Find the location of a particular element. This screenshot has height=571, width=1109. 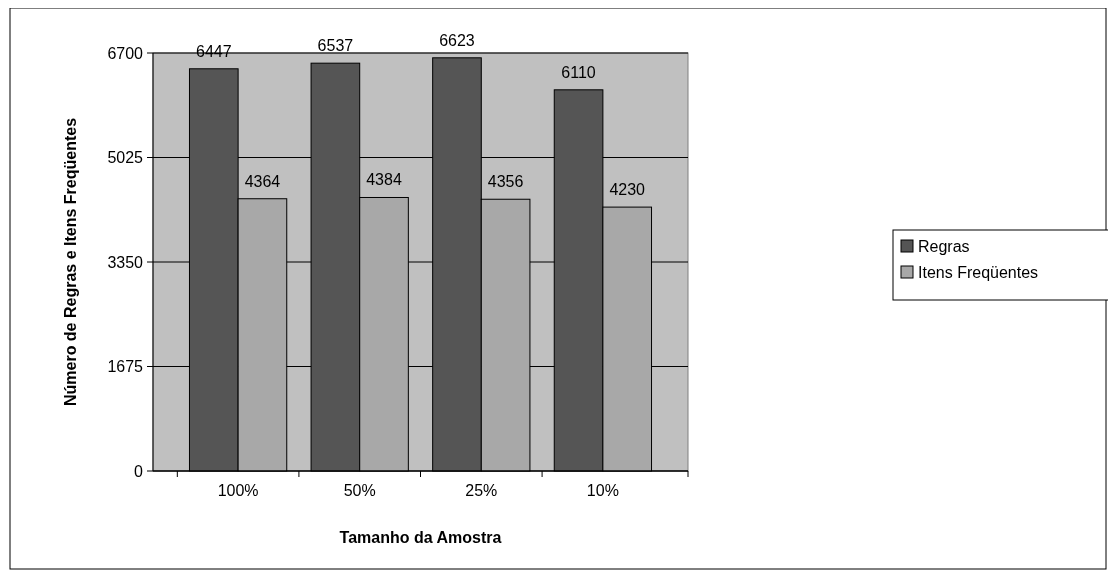

data-label: 6537 is located at coordinates (335, 46).